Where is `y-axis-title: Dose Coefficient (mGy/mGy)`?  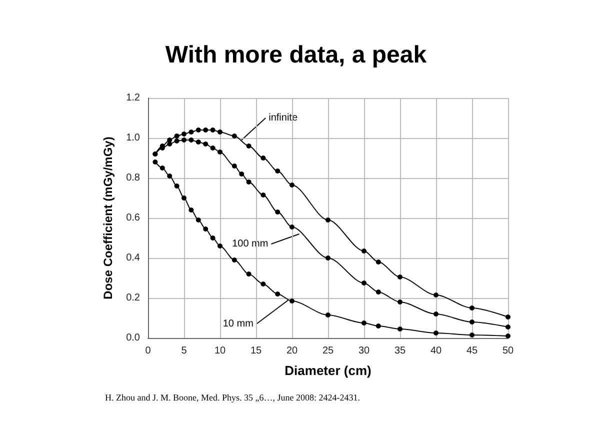 y-axis-title: Dose Coefficient (mGy/mGy) is located at coordinates (108, 218).